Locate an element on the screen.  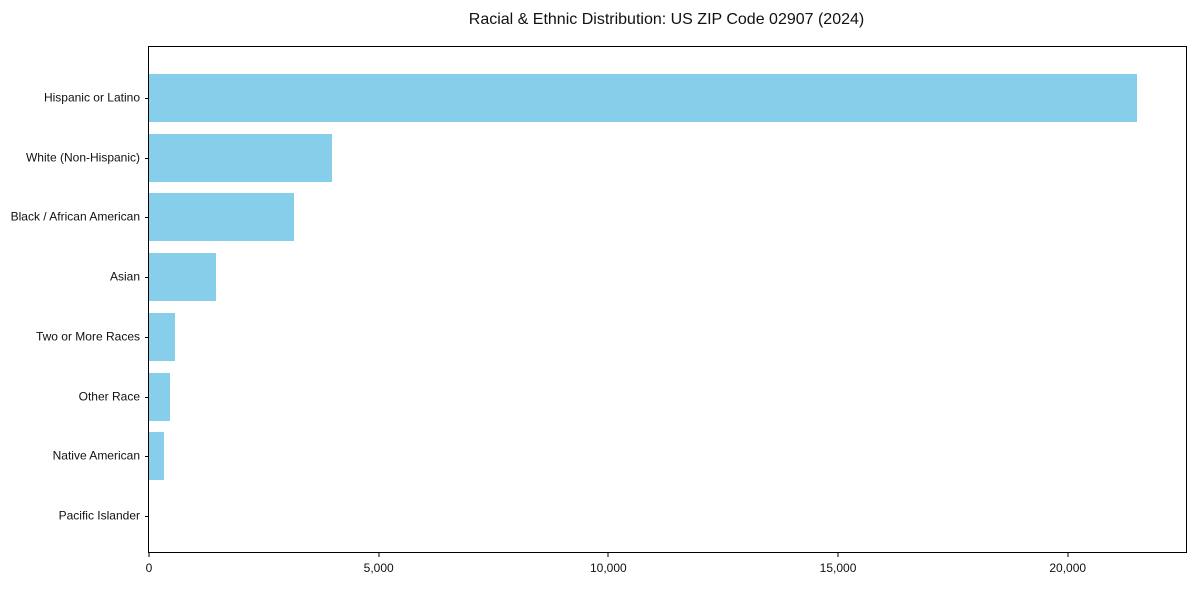
bar-two-or-more-races is located at coordinates (162, 336).